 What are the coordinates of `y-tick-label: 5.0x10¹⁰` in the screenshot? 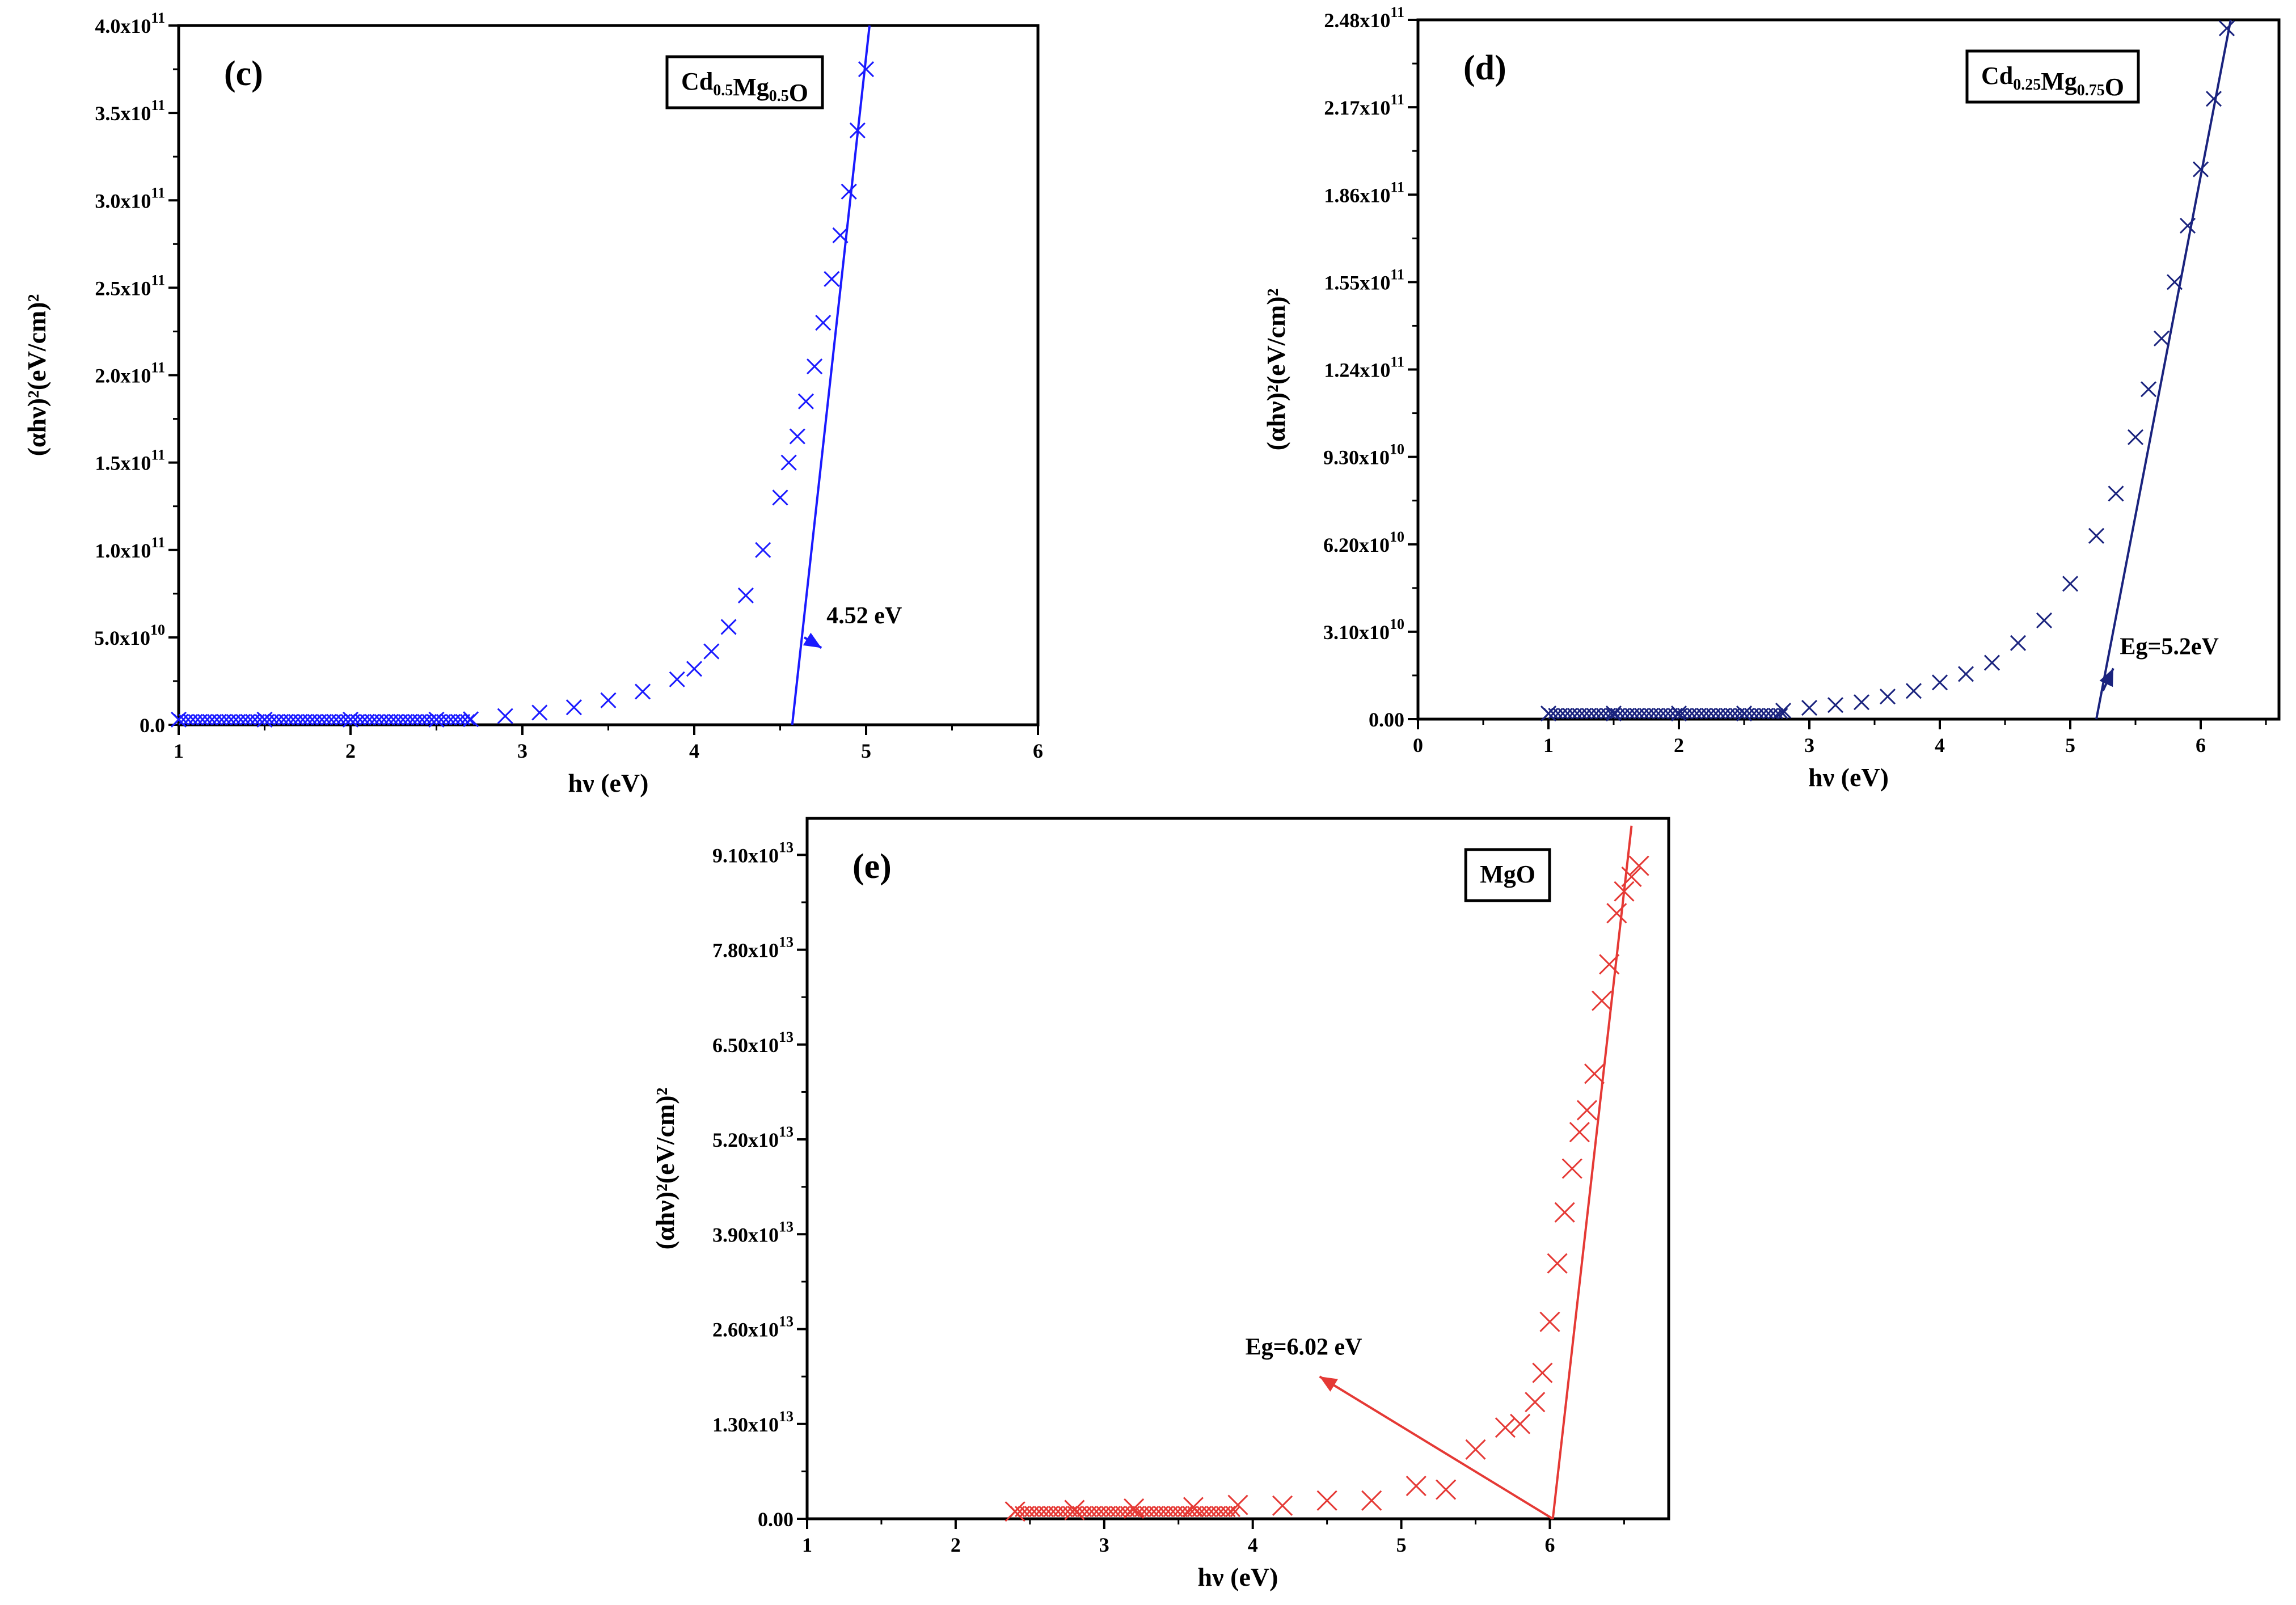 It's located at (129, 635).